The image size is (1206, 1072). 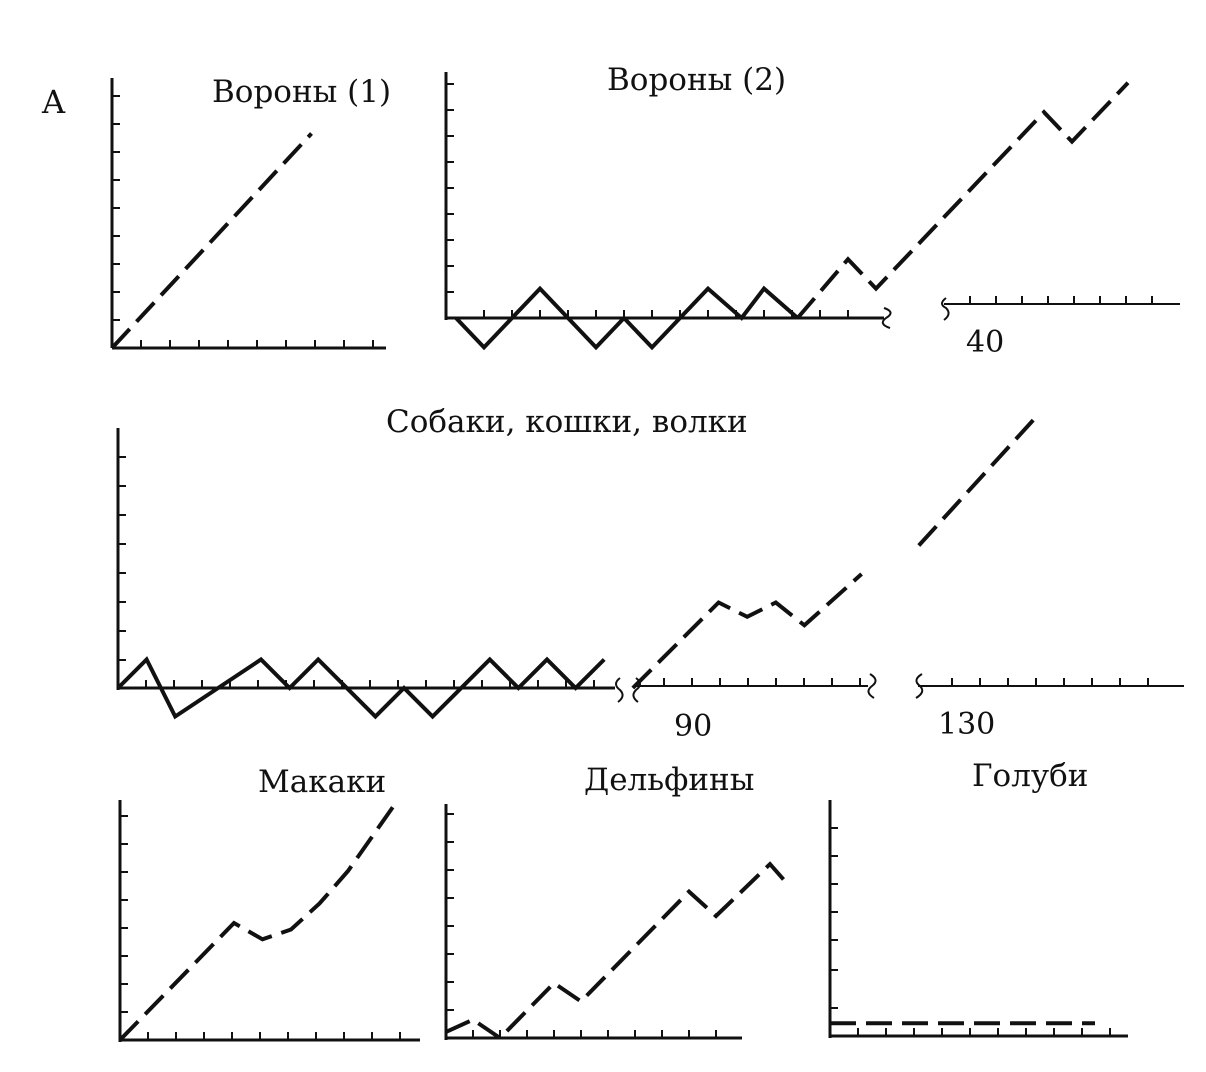 I want to click on panel-macaques: Макаки, so click(x=269, y=903).